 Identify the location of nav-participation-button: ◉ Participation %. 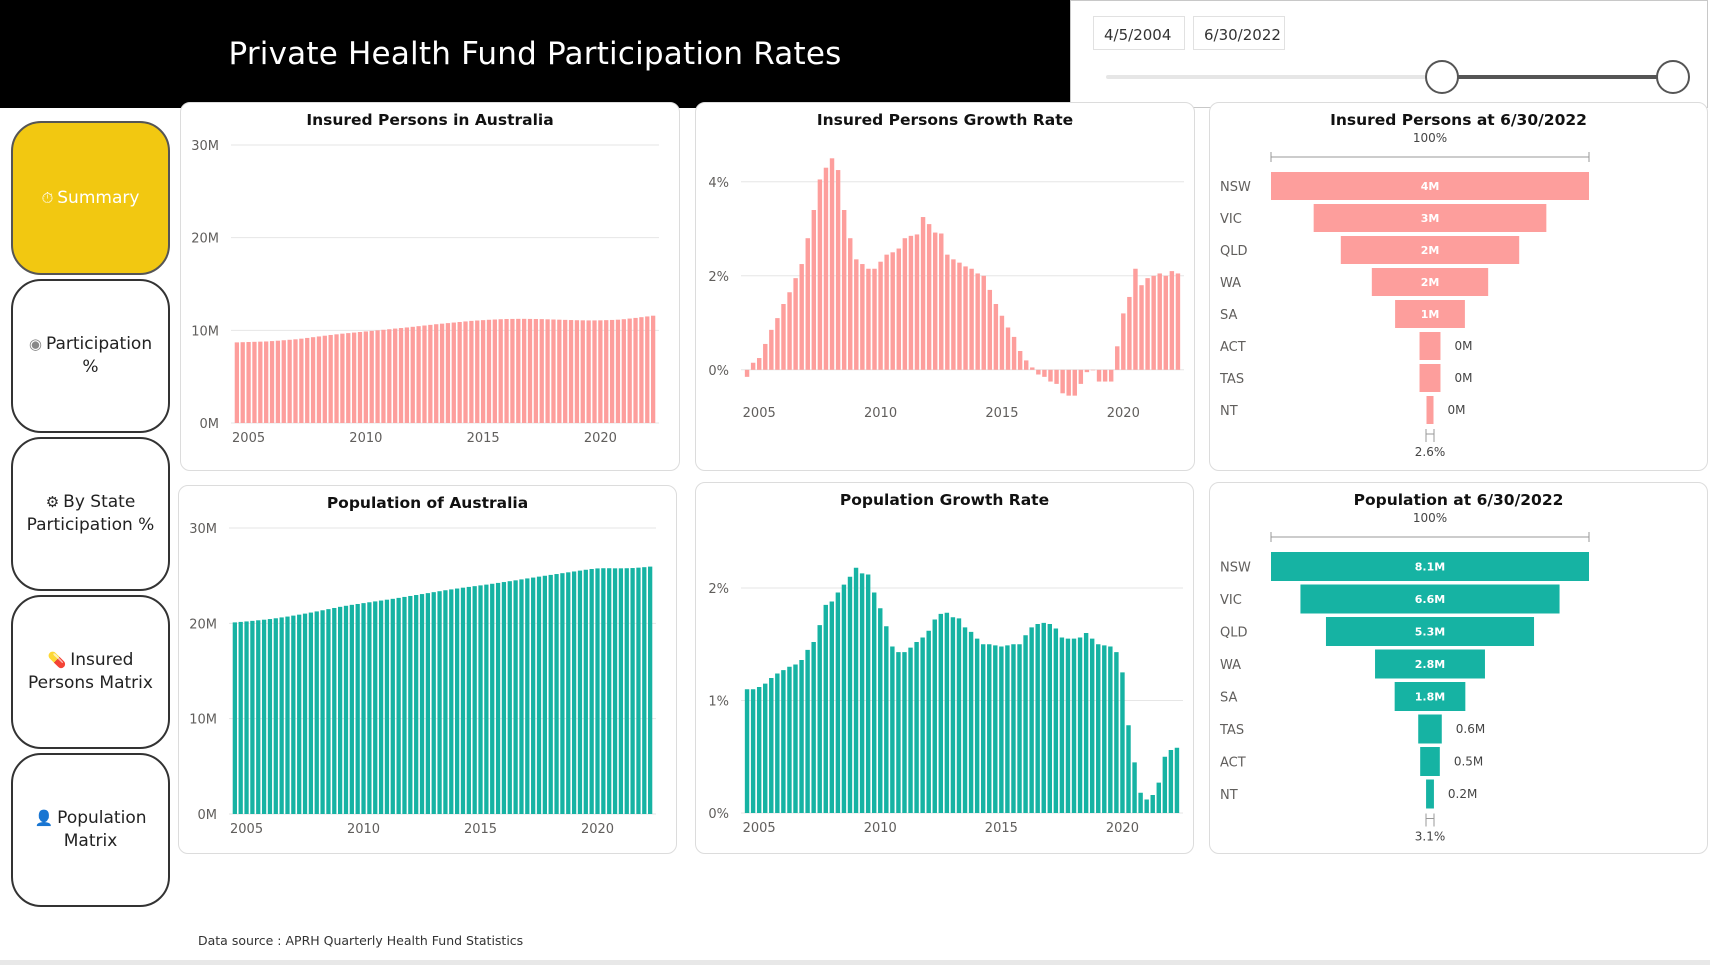
(90, 356).